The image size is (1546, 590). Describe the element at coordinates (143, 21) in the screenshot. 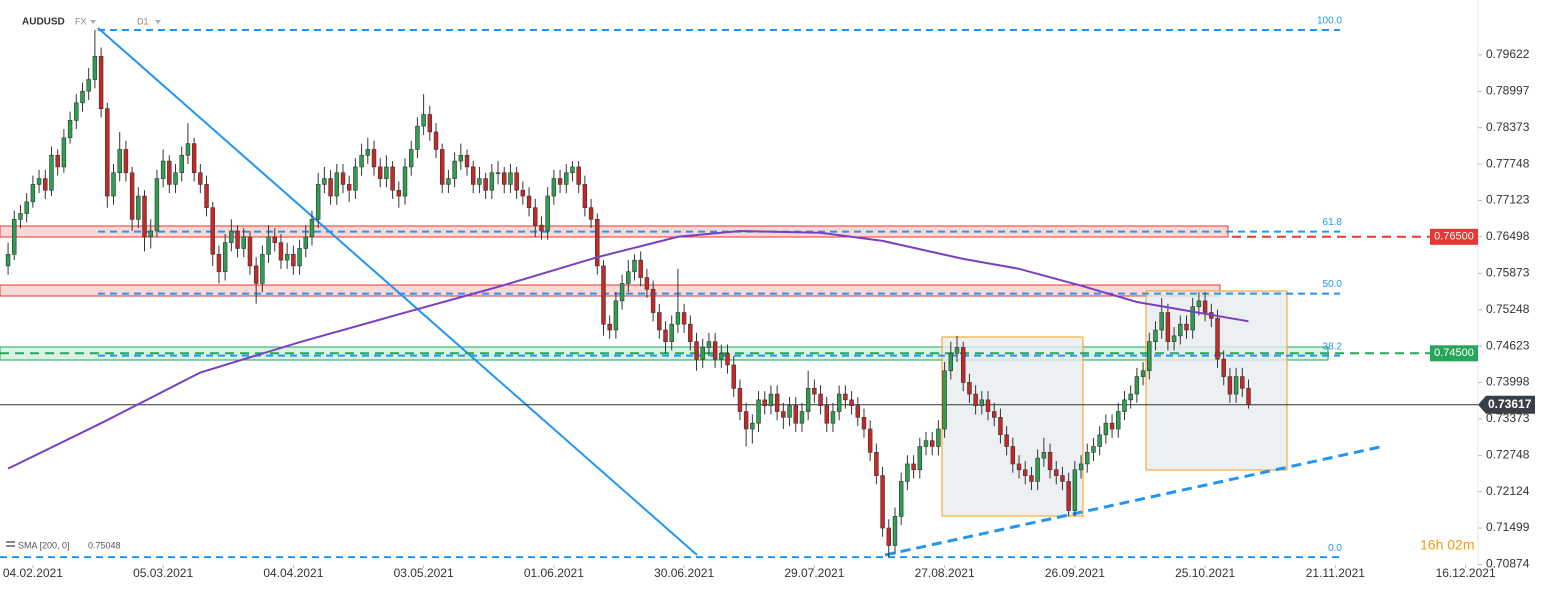

I see `interval: D1` at that location.